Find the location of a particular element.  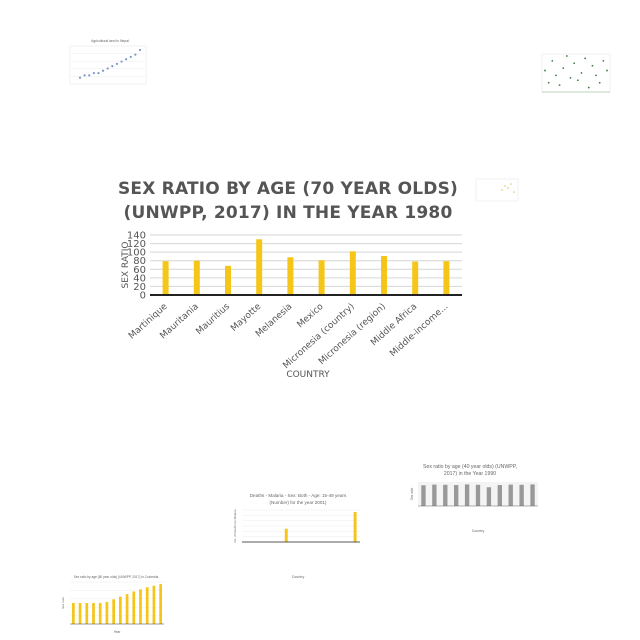

y-tick-label: 120 is located at coordinates (136, 244).